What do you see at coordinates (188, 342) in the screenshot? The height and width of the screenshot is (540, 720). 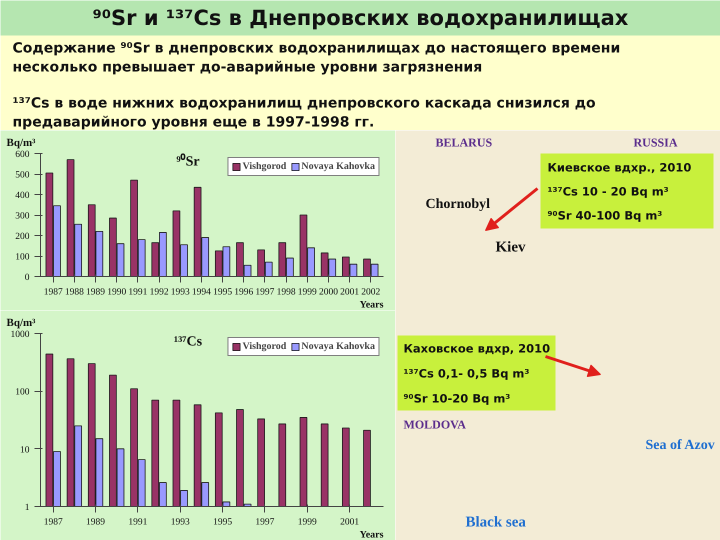 I see `chart-title: ¹³⁷Cs` at bounding box center [188, 342].